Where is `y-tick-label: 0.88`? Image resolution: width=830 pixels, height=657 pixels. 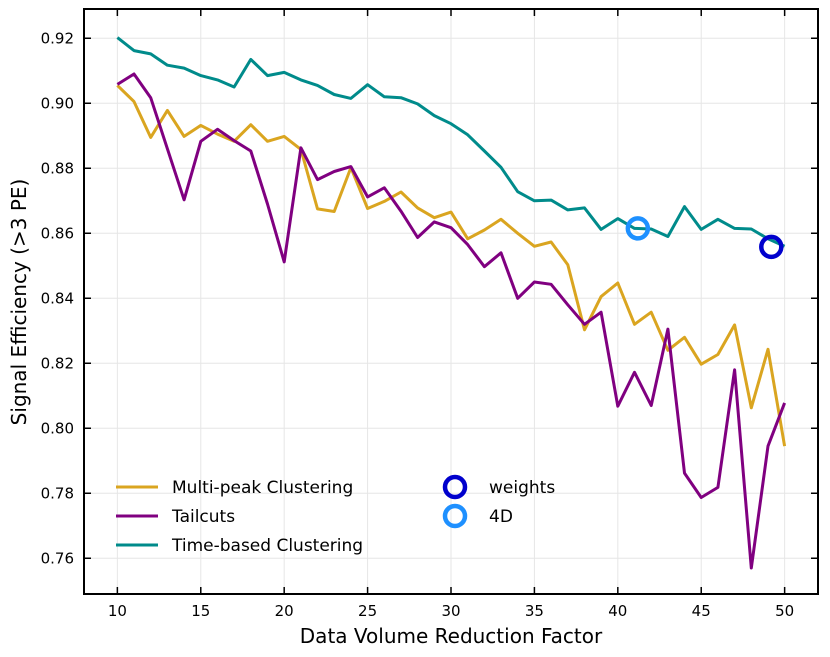 y-tick-label: 0.88 is located at coordinates (57, 168).